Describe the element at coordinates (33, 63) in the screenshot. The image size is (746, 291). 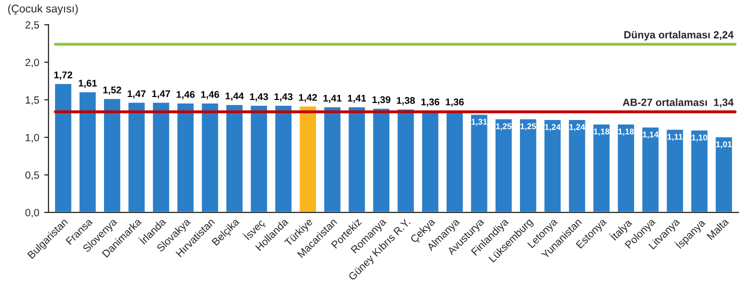
I see `y-tick-label: 2,0` at that location.